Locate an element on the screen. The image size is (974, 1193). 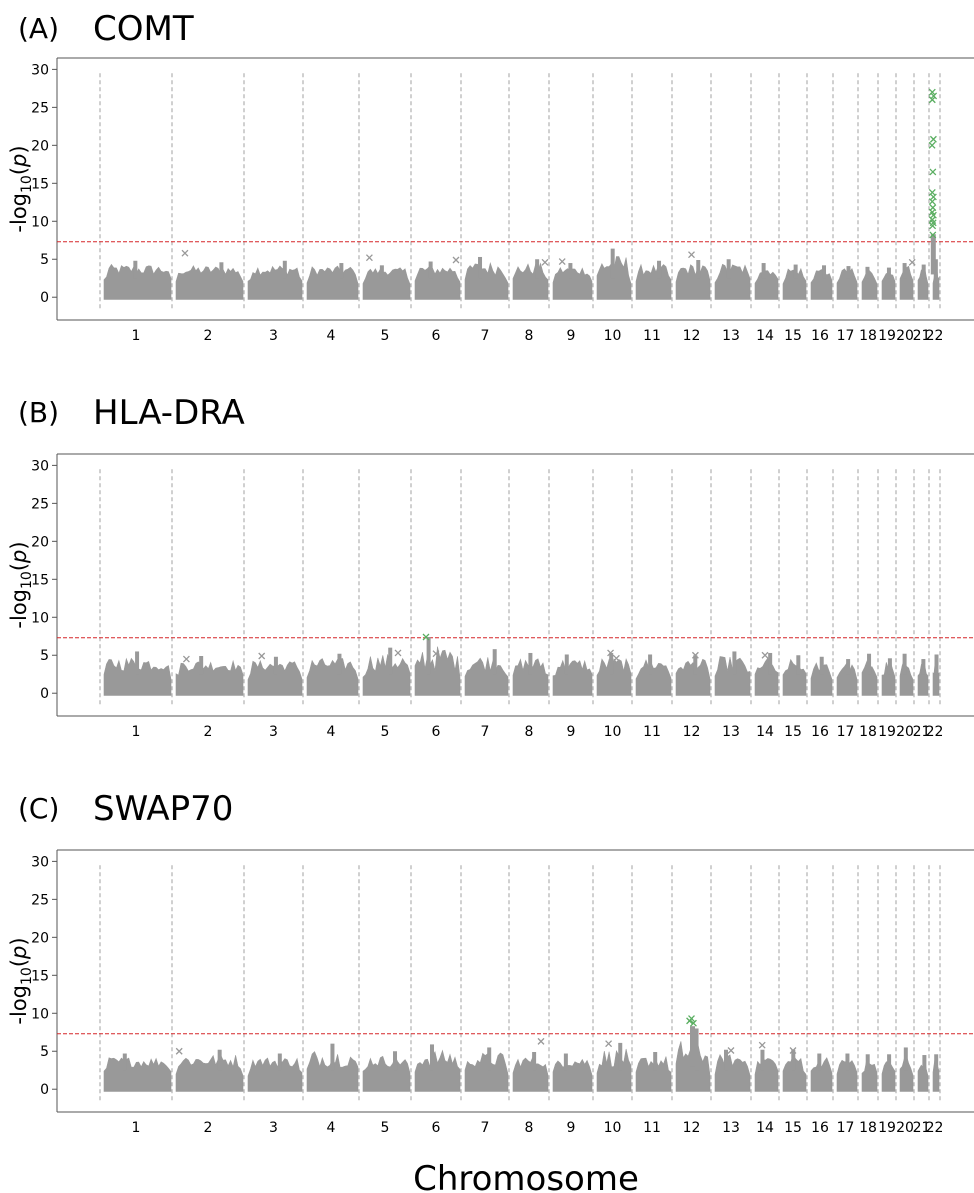
chromosome-10-points is located at coordinates (614, 677).